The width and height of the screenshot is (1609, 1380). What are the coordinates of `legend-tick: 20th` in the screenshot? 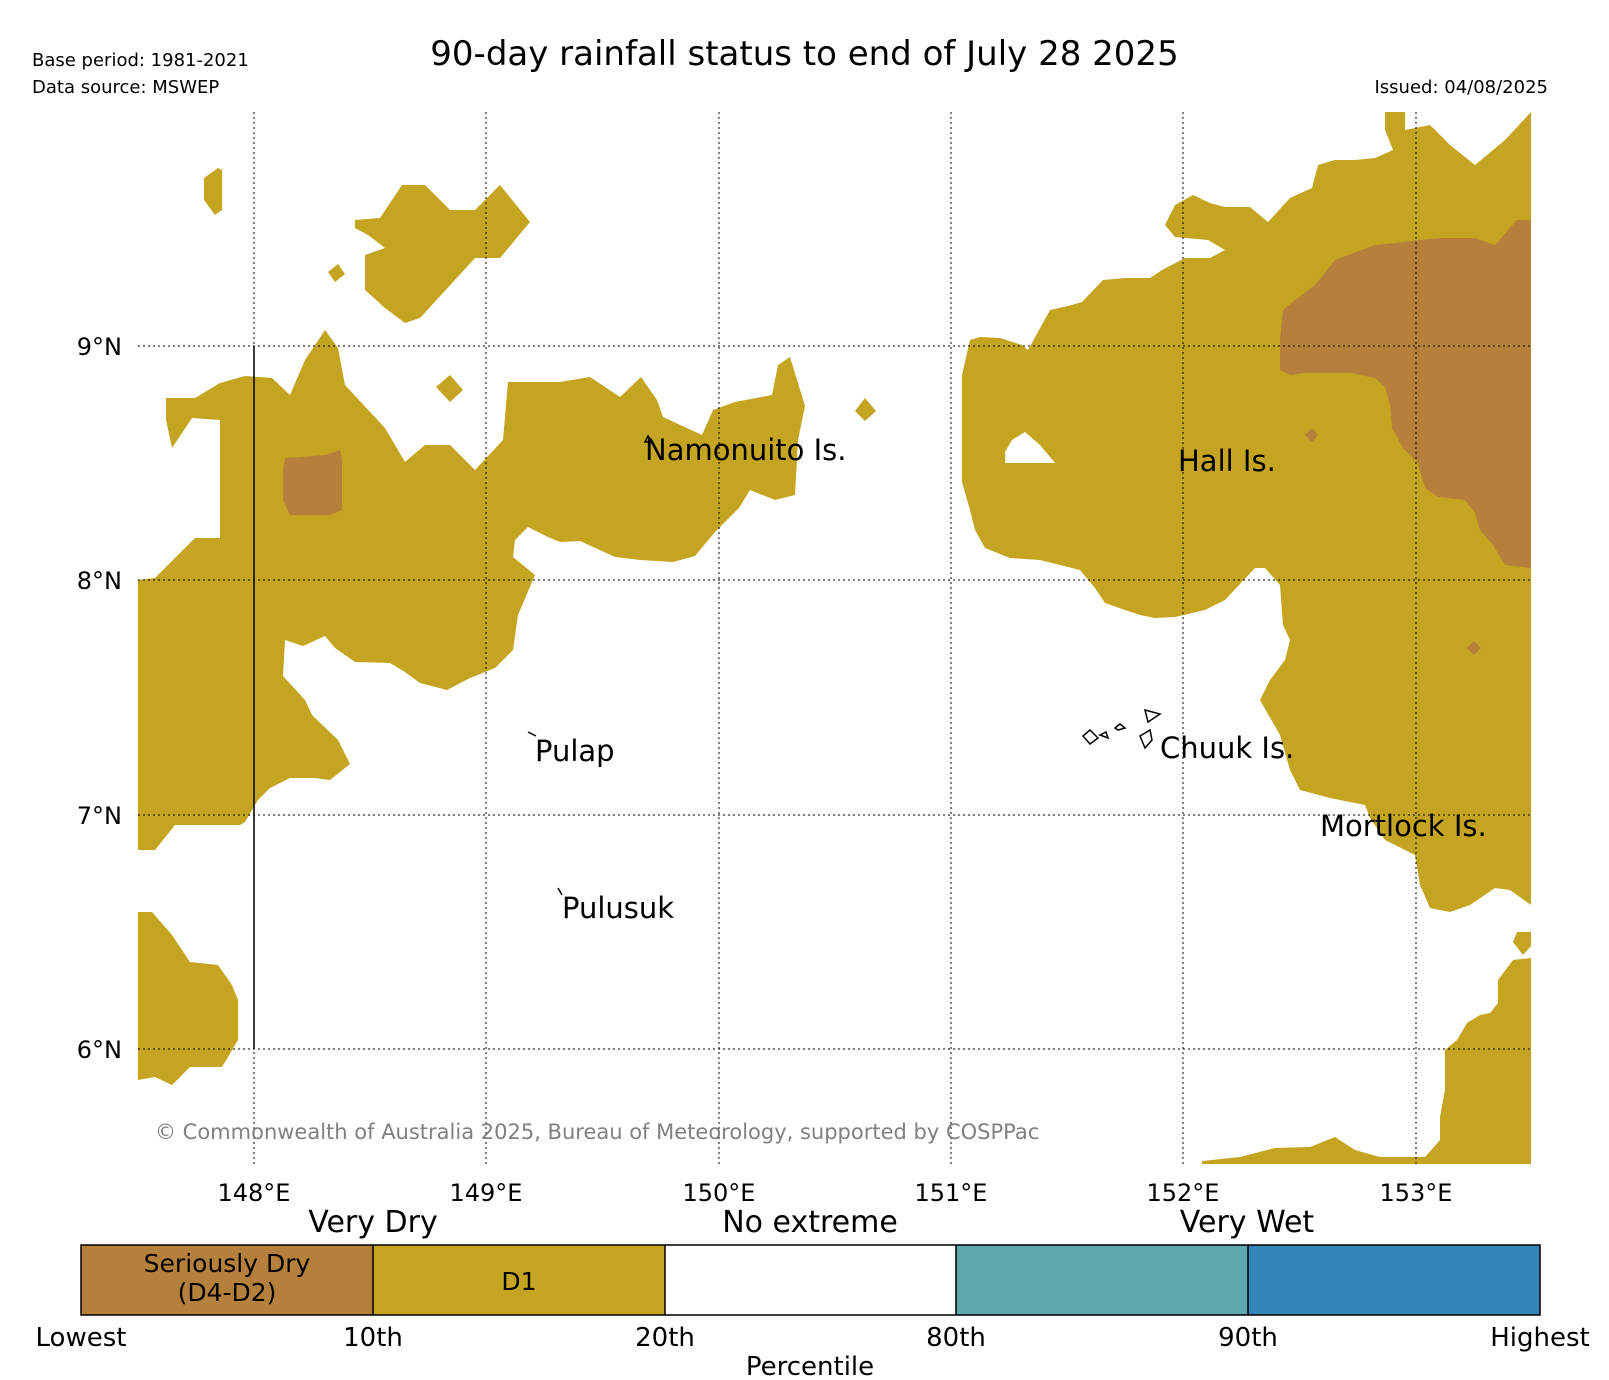 It's located at (665, 1338).